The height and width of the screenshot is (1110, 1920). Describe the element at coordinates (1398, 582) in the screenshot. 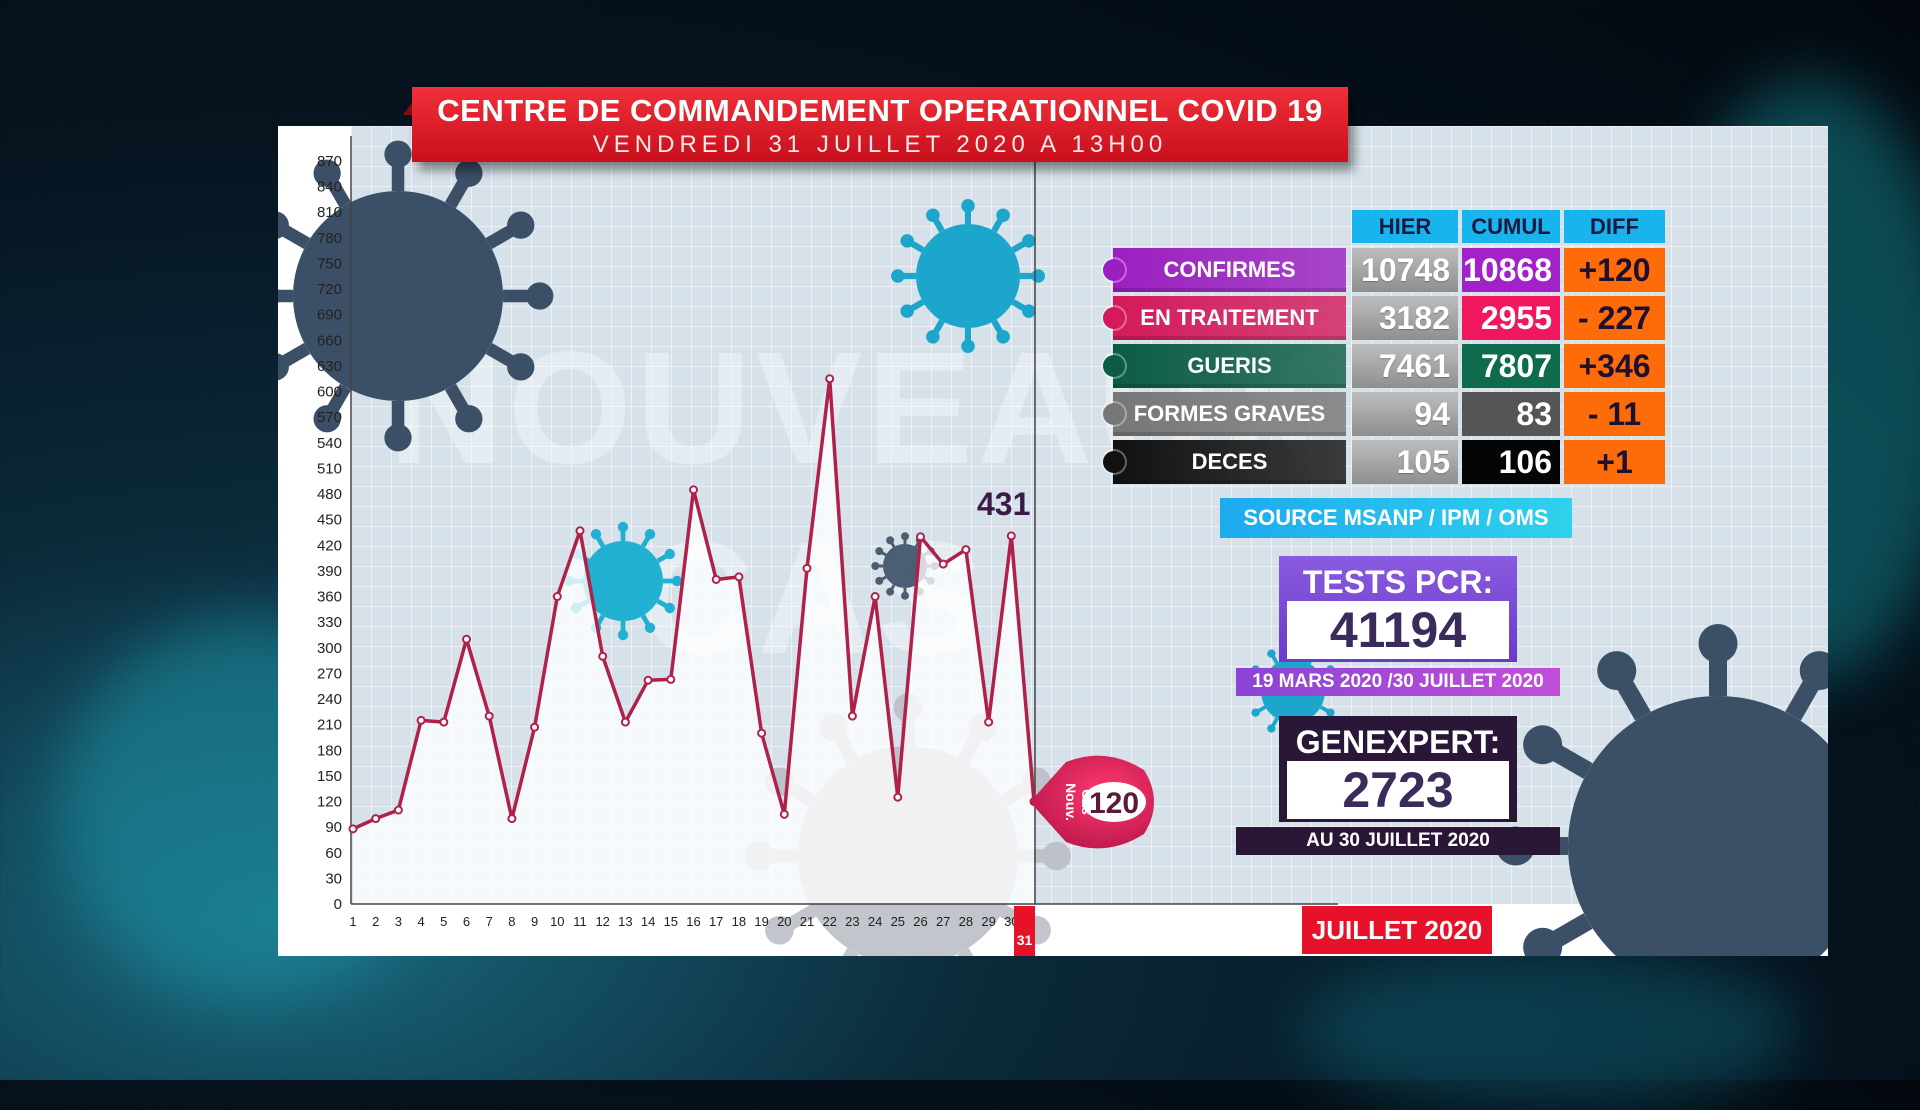

I see `tests-pcr-label: TESTS PCR:` at that location.